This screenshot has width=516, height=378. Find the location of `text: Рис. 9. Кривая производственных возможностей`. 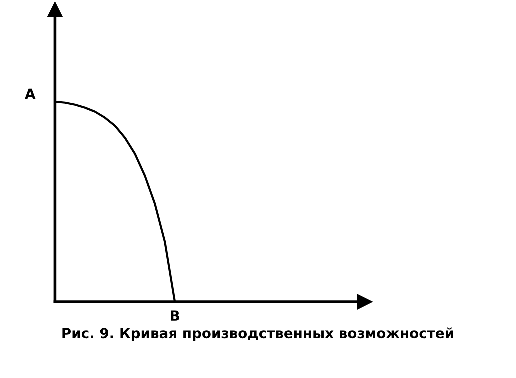

text: Рис. 9. Кривая производственных возможностей is located at coordinates (258, 335).